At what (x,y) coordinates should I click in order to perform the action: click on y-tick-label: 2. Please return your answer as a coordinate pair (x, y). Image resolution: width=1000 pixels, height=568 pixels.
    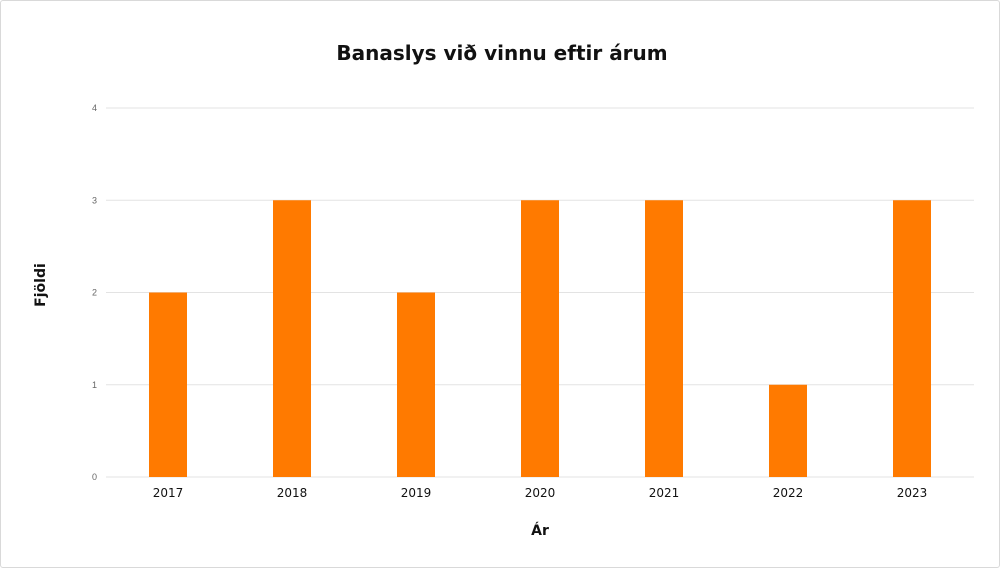
    Looking at the image, I should click on (94, 293).